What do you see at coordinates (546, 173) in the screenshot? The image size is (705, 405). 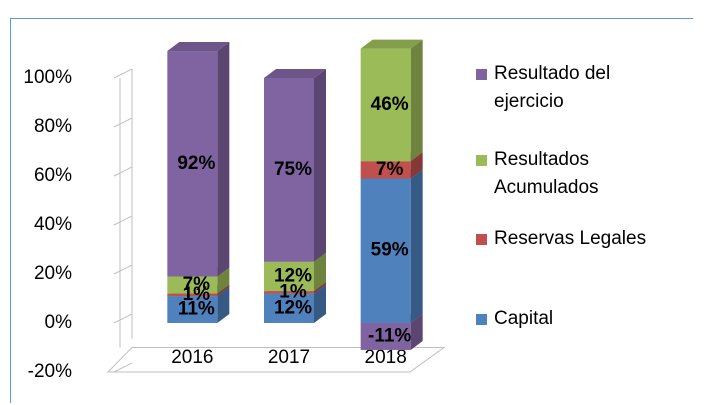 I see `legend-label: Resultados Acumulados` at bounding box center [546, 173].